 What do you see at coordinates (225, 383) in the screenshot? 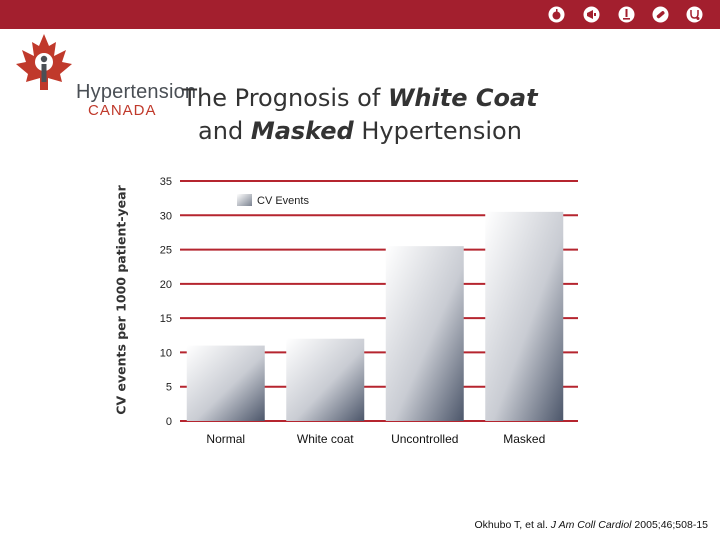
I see `bar-normal` at bounding box center [225, 383].